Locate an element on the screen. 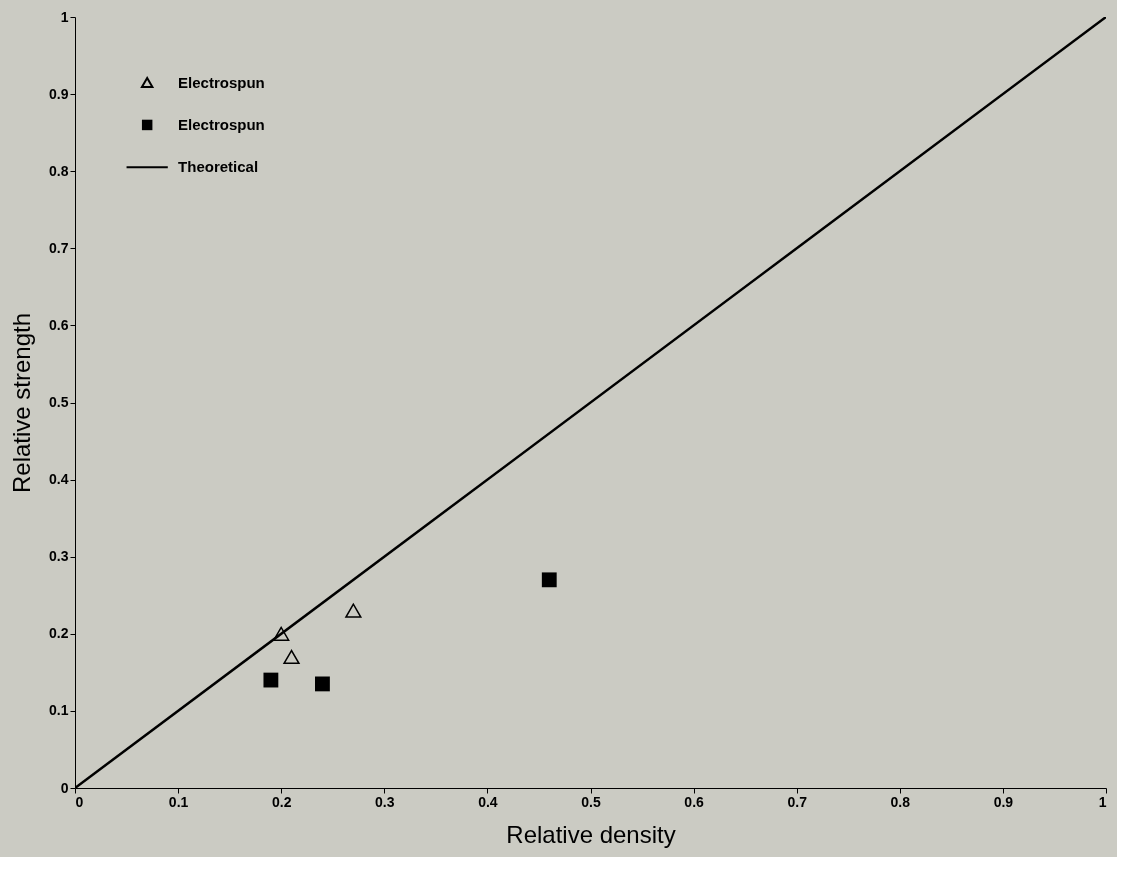  x-tick-label: 0.6 is located at coordinates (694, 801).